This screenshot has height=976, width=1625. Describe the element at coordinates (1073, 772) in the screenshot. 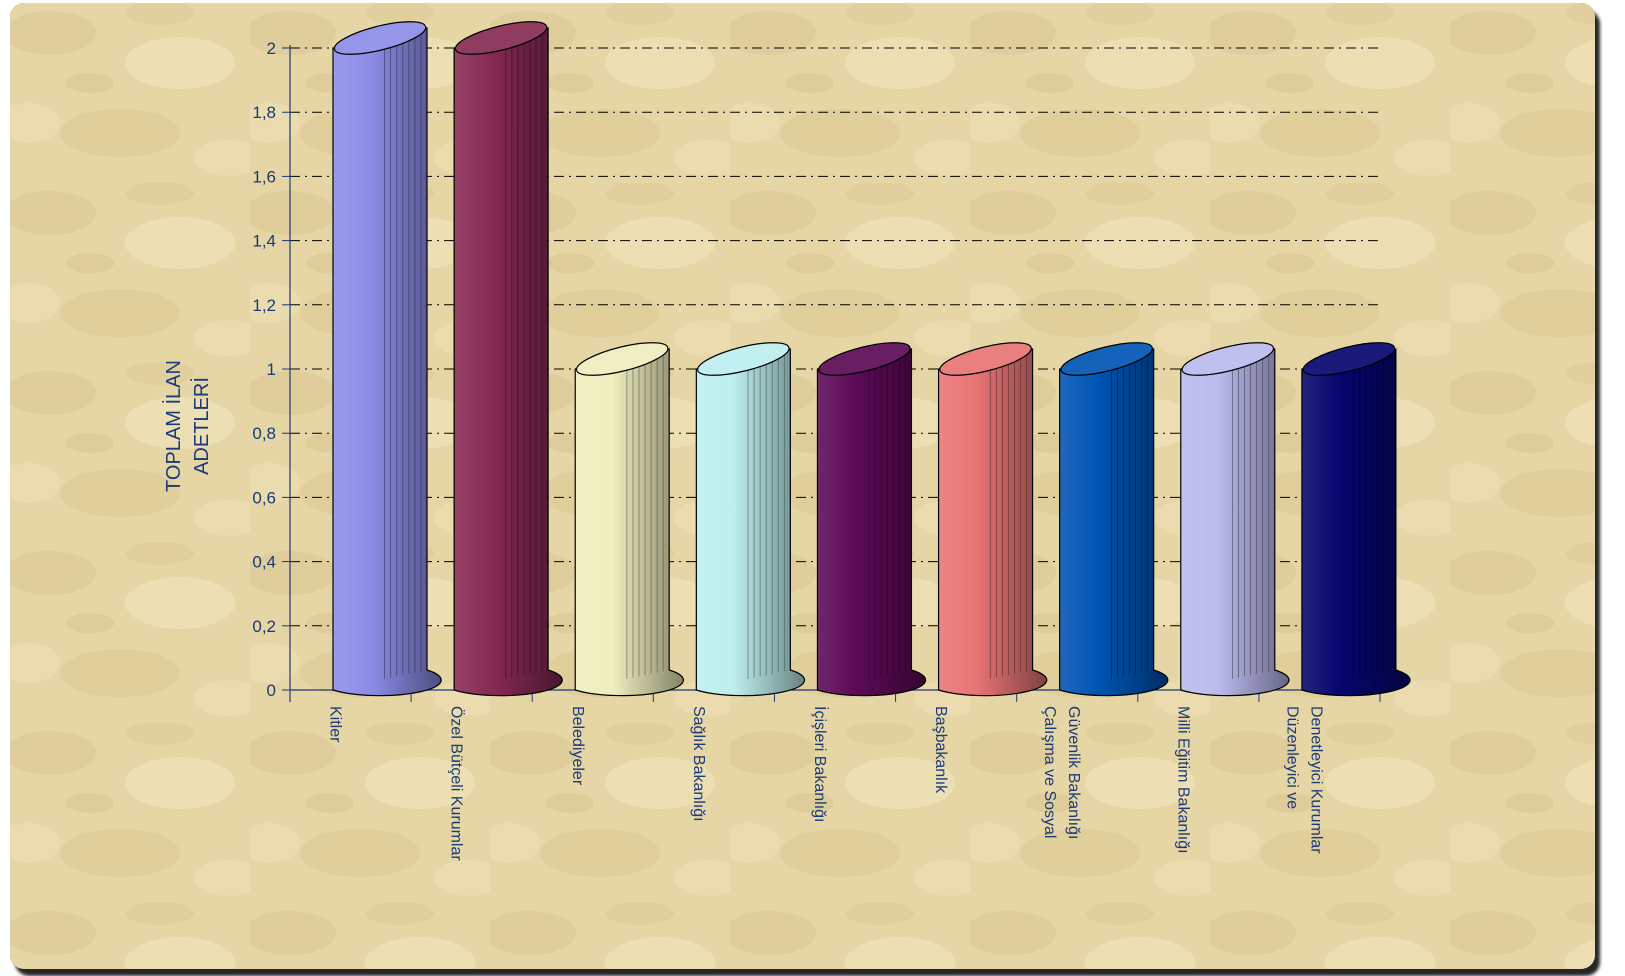

I see `x-tick-label: Güvenlik Bakanlığı` at that location.